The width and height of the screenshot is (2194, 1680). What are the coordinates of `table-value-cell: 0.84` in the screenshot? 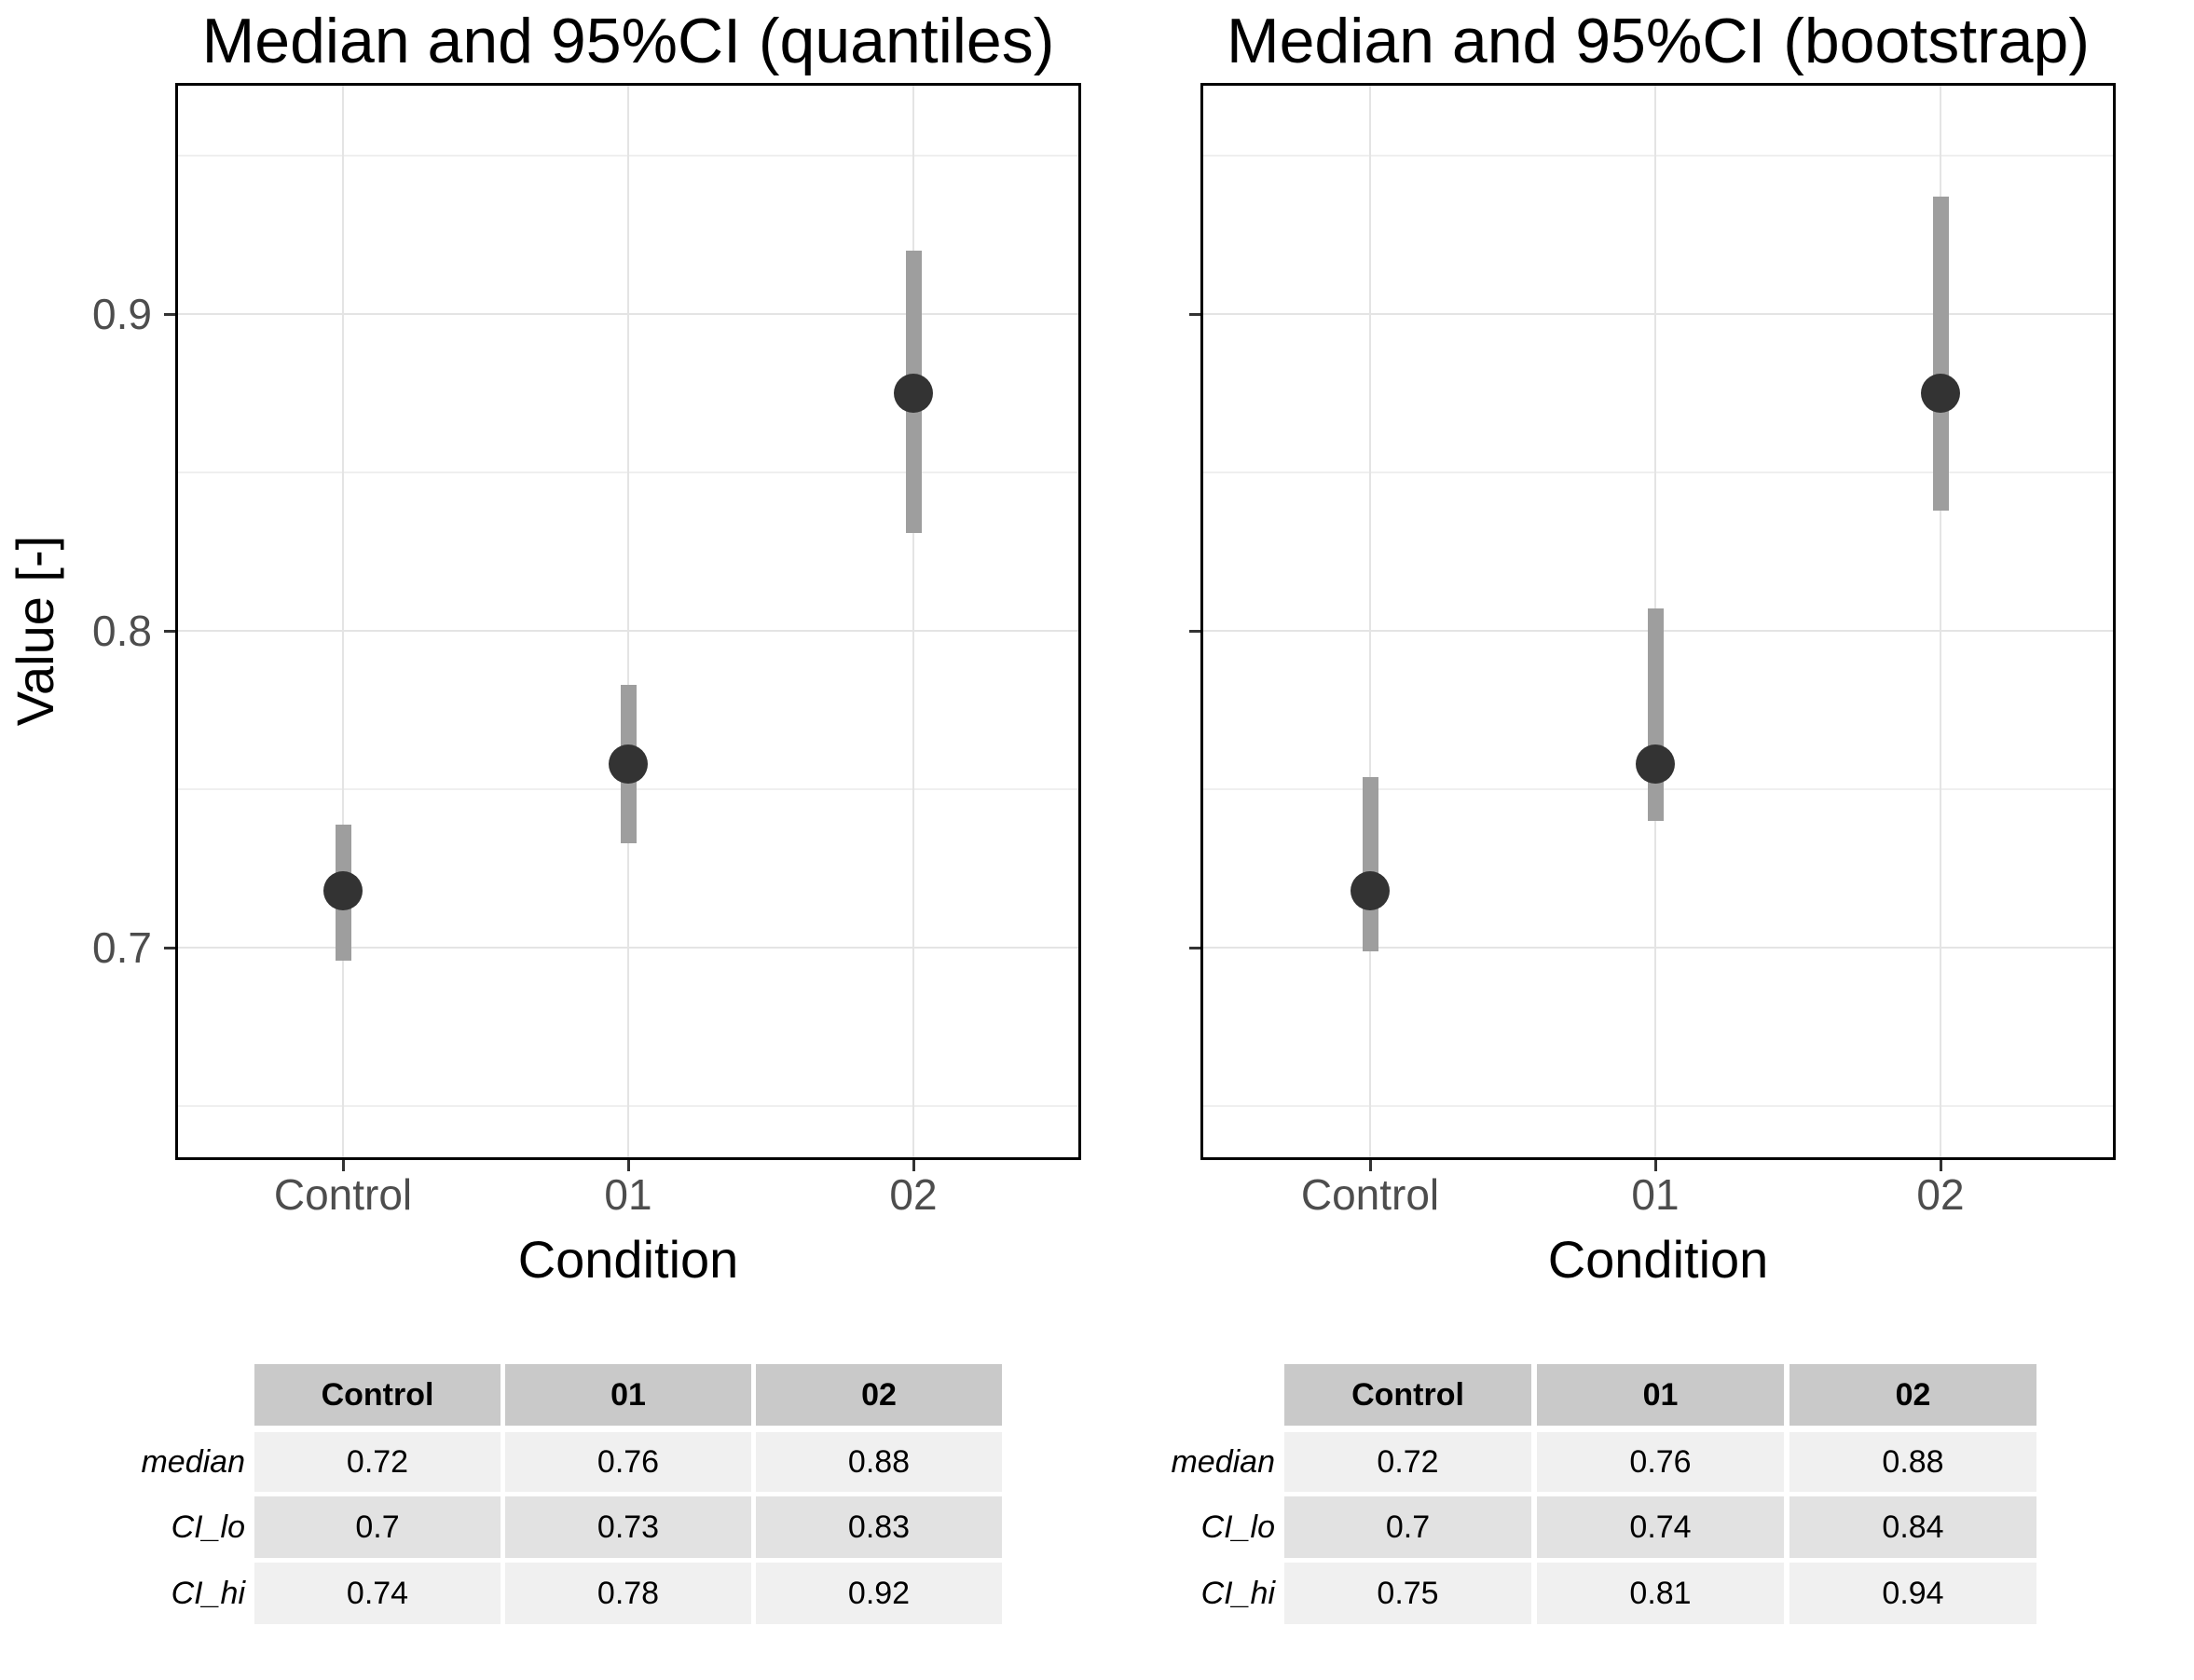 It's located at (1913, 1527).